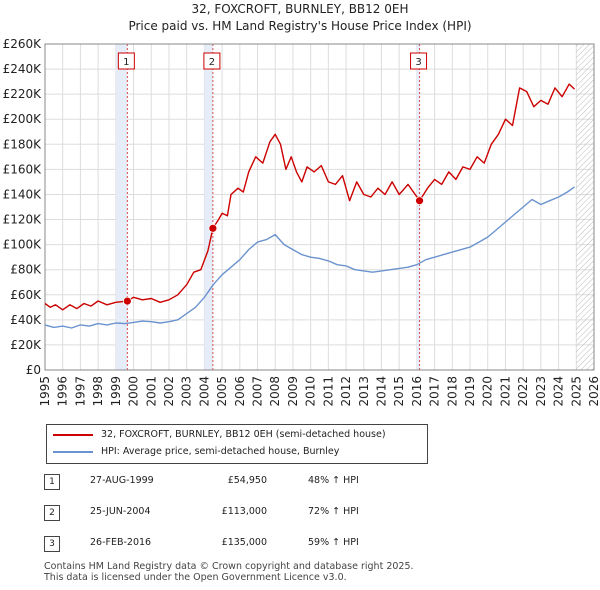 This screenshot has height=590, width=600. Describe the element at coordinates (559, 391) in the screenshot. I see `x-tick-label: 2024` at that location.